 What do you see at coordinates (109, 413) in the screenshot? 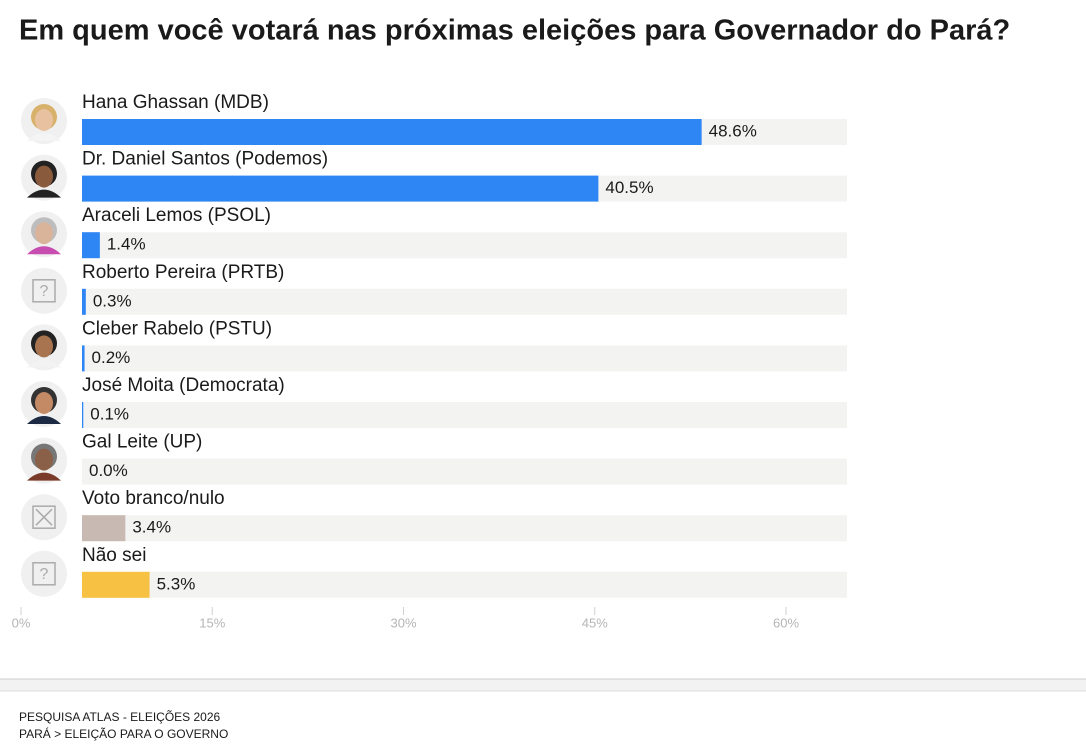
I see `value-label: 0.1%` at bounding box center [109, 413].